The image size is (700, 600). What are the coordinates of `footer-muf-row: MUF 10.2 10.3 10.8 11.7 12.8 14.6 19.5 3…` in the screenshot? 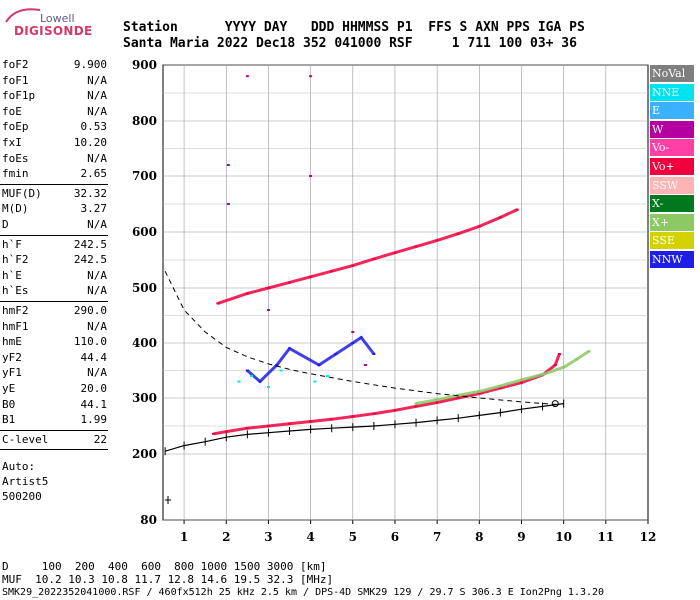 It's located at (168, 579).